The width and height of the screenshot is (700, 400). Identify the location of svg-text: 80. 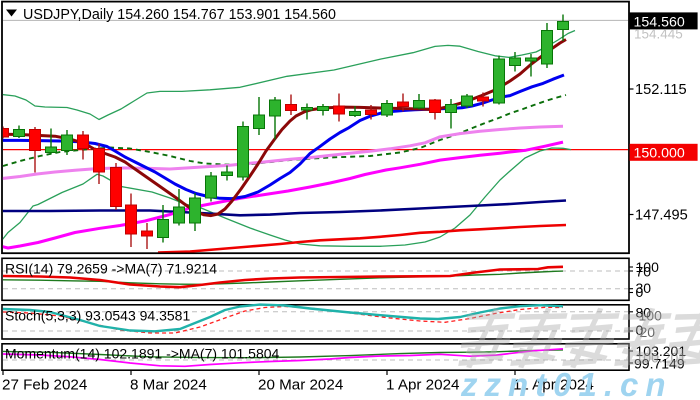
(644, 313).